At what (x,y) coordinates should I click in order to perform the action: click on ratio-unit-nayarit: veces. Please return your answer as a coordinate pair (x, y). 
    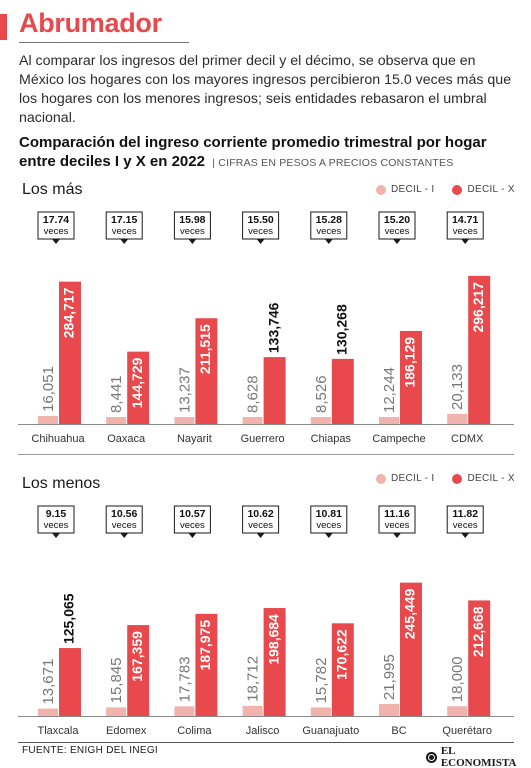
    Looking at the image, I should click on (192, 231).